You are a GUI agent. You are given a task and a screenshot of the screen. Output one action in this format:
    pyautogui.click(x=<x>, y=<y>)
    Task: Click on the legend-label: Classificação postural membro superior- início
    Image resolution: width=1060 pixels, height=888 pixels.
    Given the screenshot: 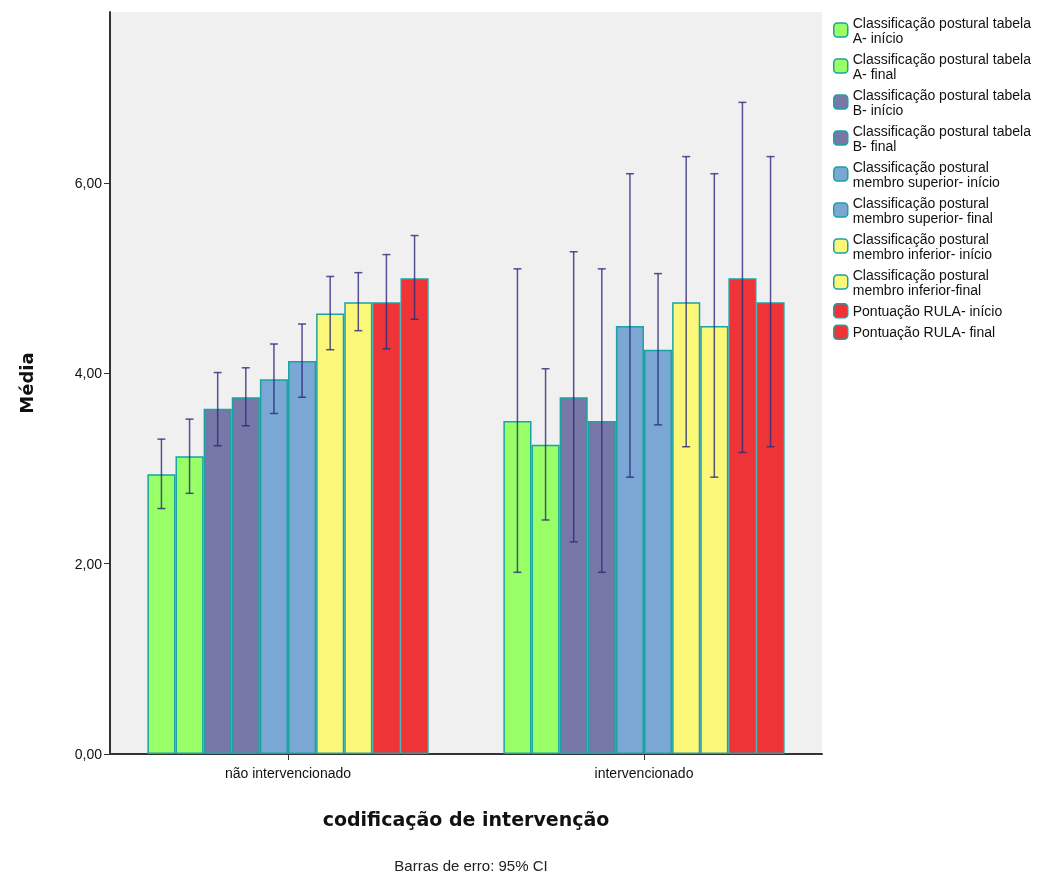 What is the action you would take?
    pyautogui.click(x=926, y=174)
    